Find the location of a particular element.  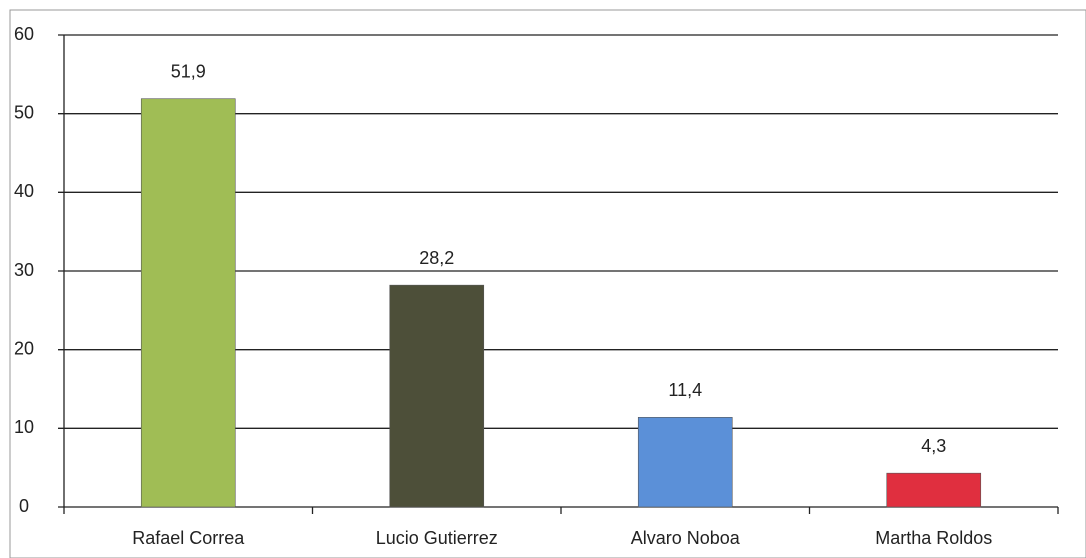

y-tick-label: 0 is located at coordinates (24, 506).